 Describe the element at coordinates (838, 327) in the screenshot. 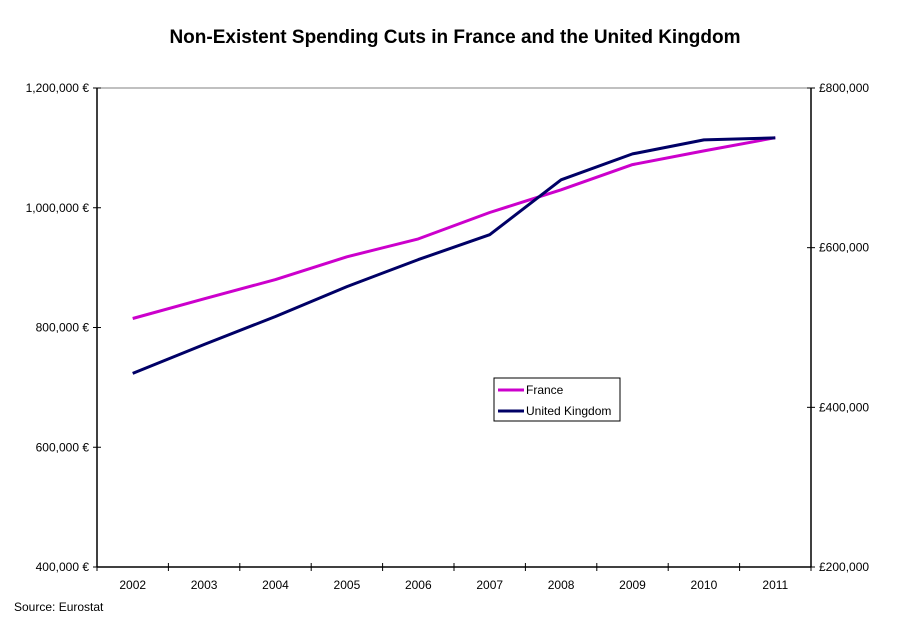

I see `right-axis-ticks: £200,000 £400,000 £600,000 £800,000` at that location.